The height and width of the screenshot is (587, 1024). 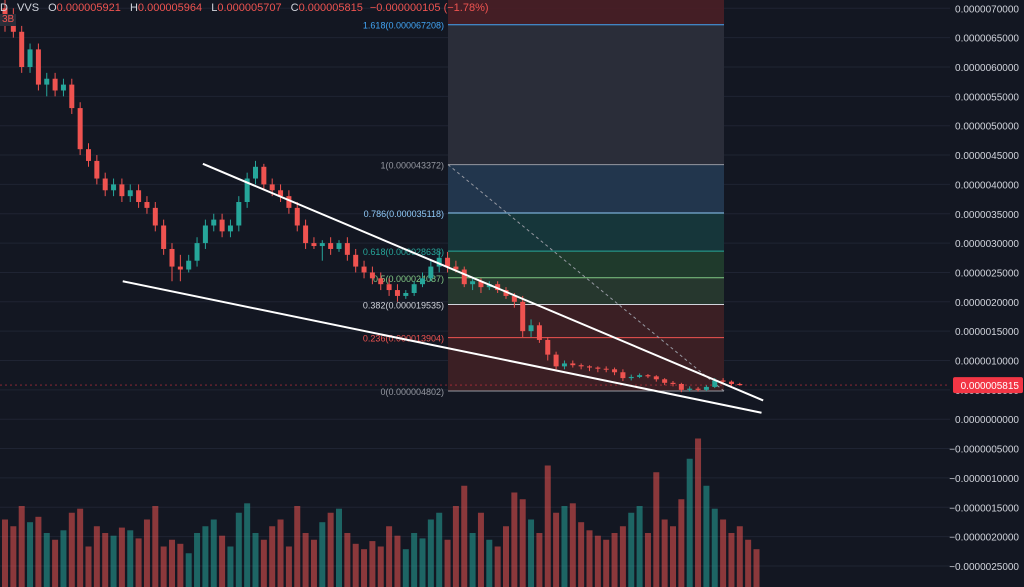 I want to click on price-axis-label: 0.0000015000, so click(x=987, y=332).